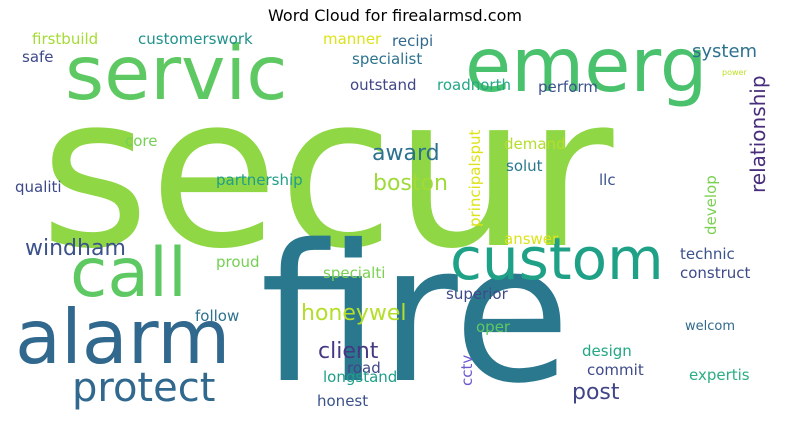 The image size is (790, 427). What do you see at coordinates (38, 187) in the screenshot?
I see `word-qualiti: qualiti` at bounding box center [38, 187].